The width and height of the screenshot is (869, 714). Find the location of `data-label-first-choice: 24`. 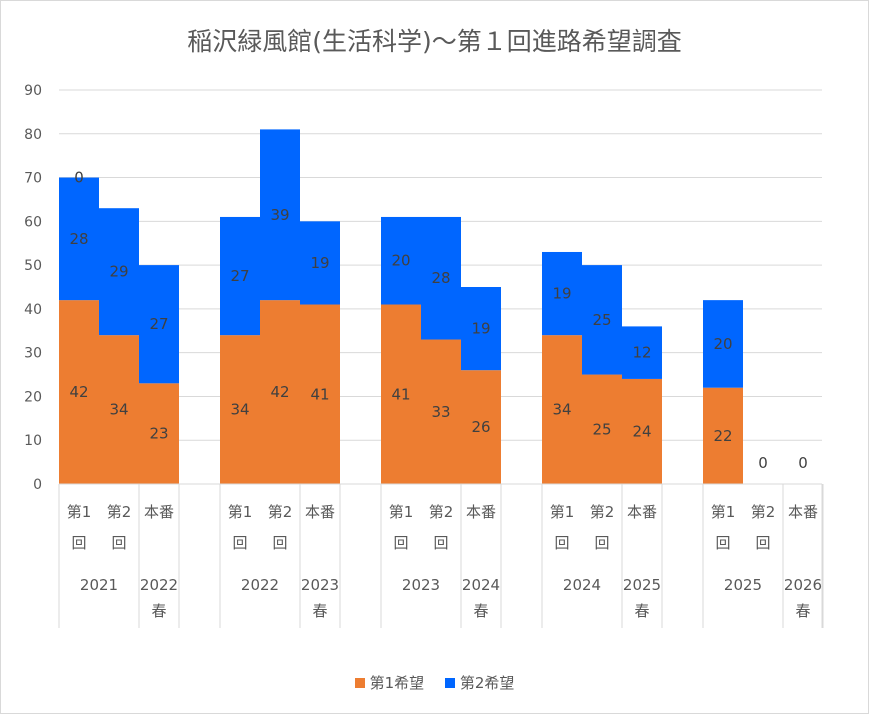

data-label-first-choice: 24 is located at coordinates (641, 431).